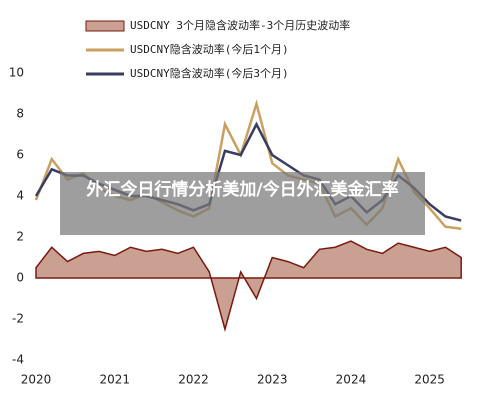 Image resolution: width=485 pixels, height=407 pixels. I want to click on x-tick-label: 2020, so click(36, 380).